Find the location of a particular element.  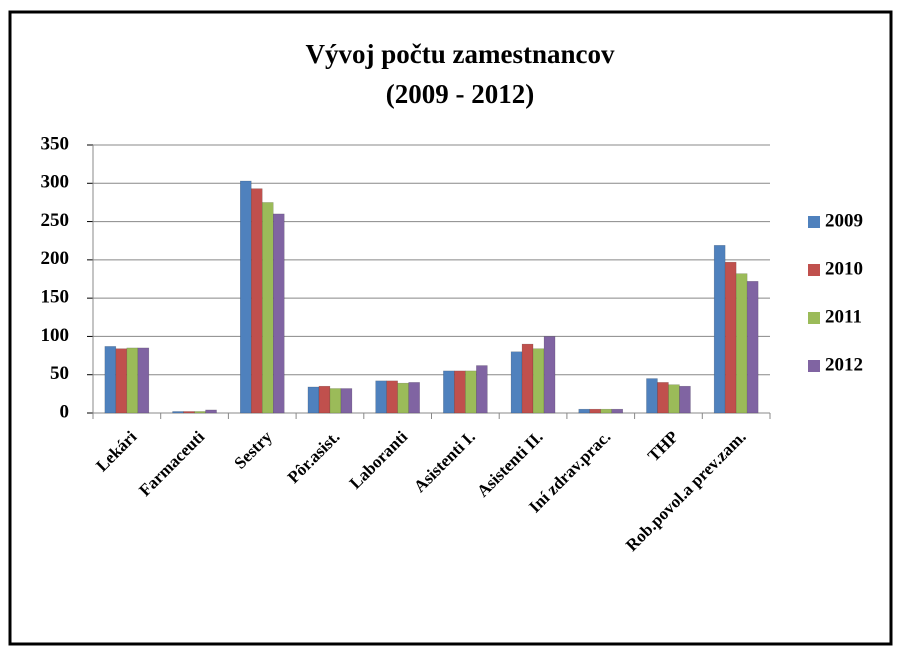

y-tick-label: 300 is located at coordinates (55, 182).